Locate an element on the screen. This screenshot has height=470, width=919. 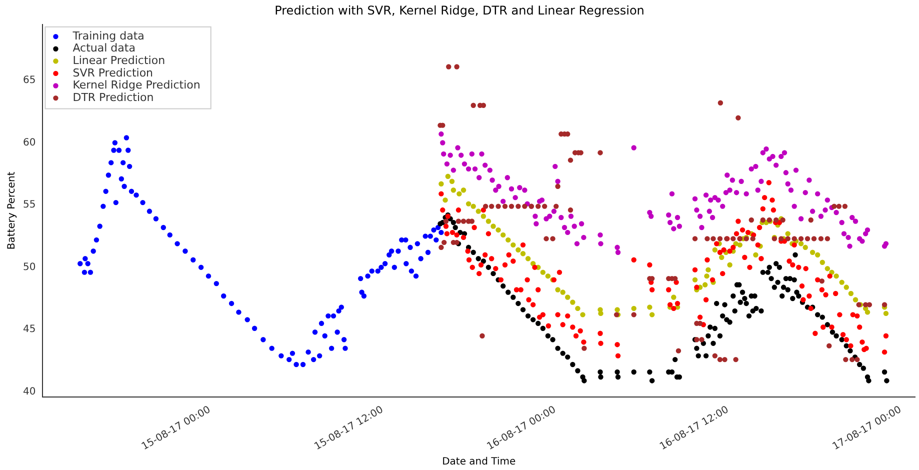
legend-label: Kernel Ridge Prediction is located at coordinates (136, 85).